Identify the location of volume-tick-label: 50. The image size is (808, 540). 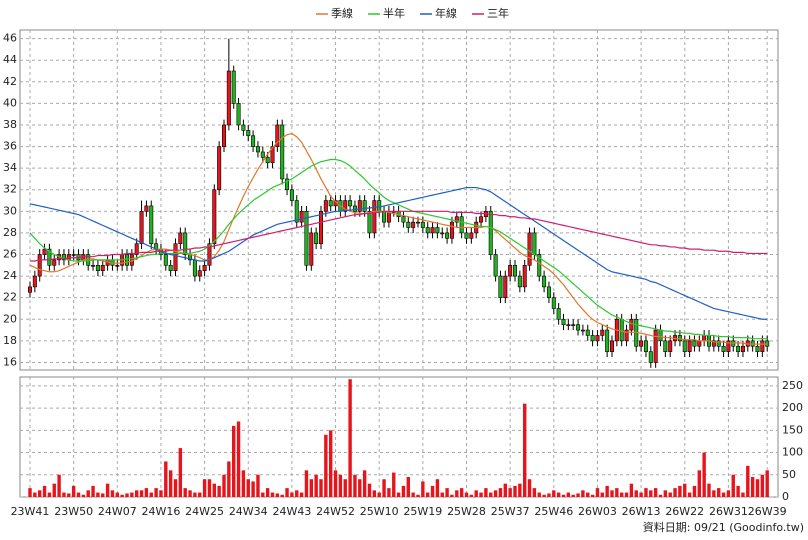
(789, 474).